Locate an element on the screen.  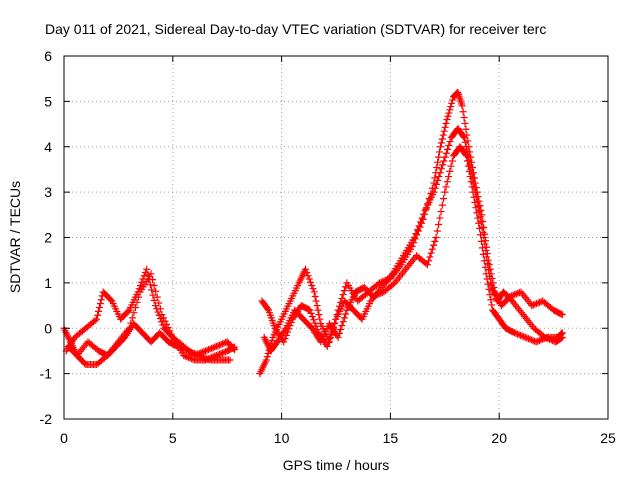
y-tick-label: -1 is located at coordinates (46, 374).